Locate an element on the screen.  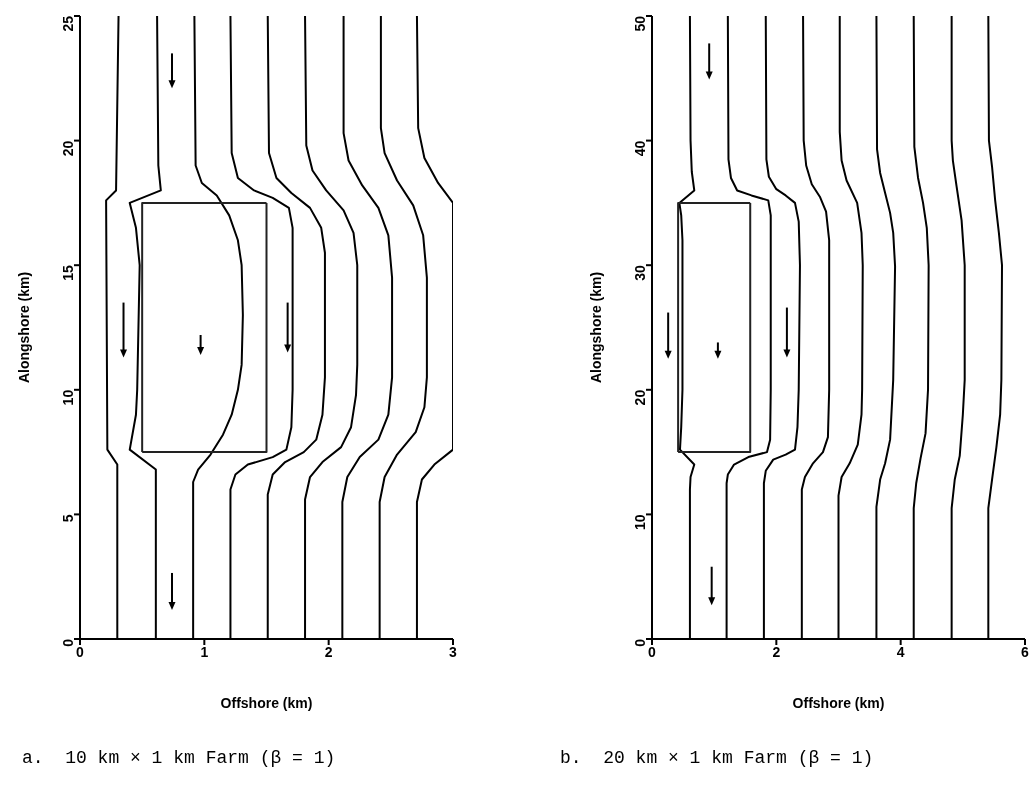
text: b. 20 km × 1 km Farm (β = 1) is located at coordinates (717, 758).